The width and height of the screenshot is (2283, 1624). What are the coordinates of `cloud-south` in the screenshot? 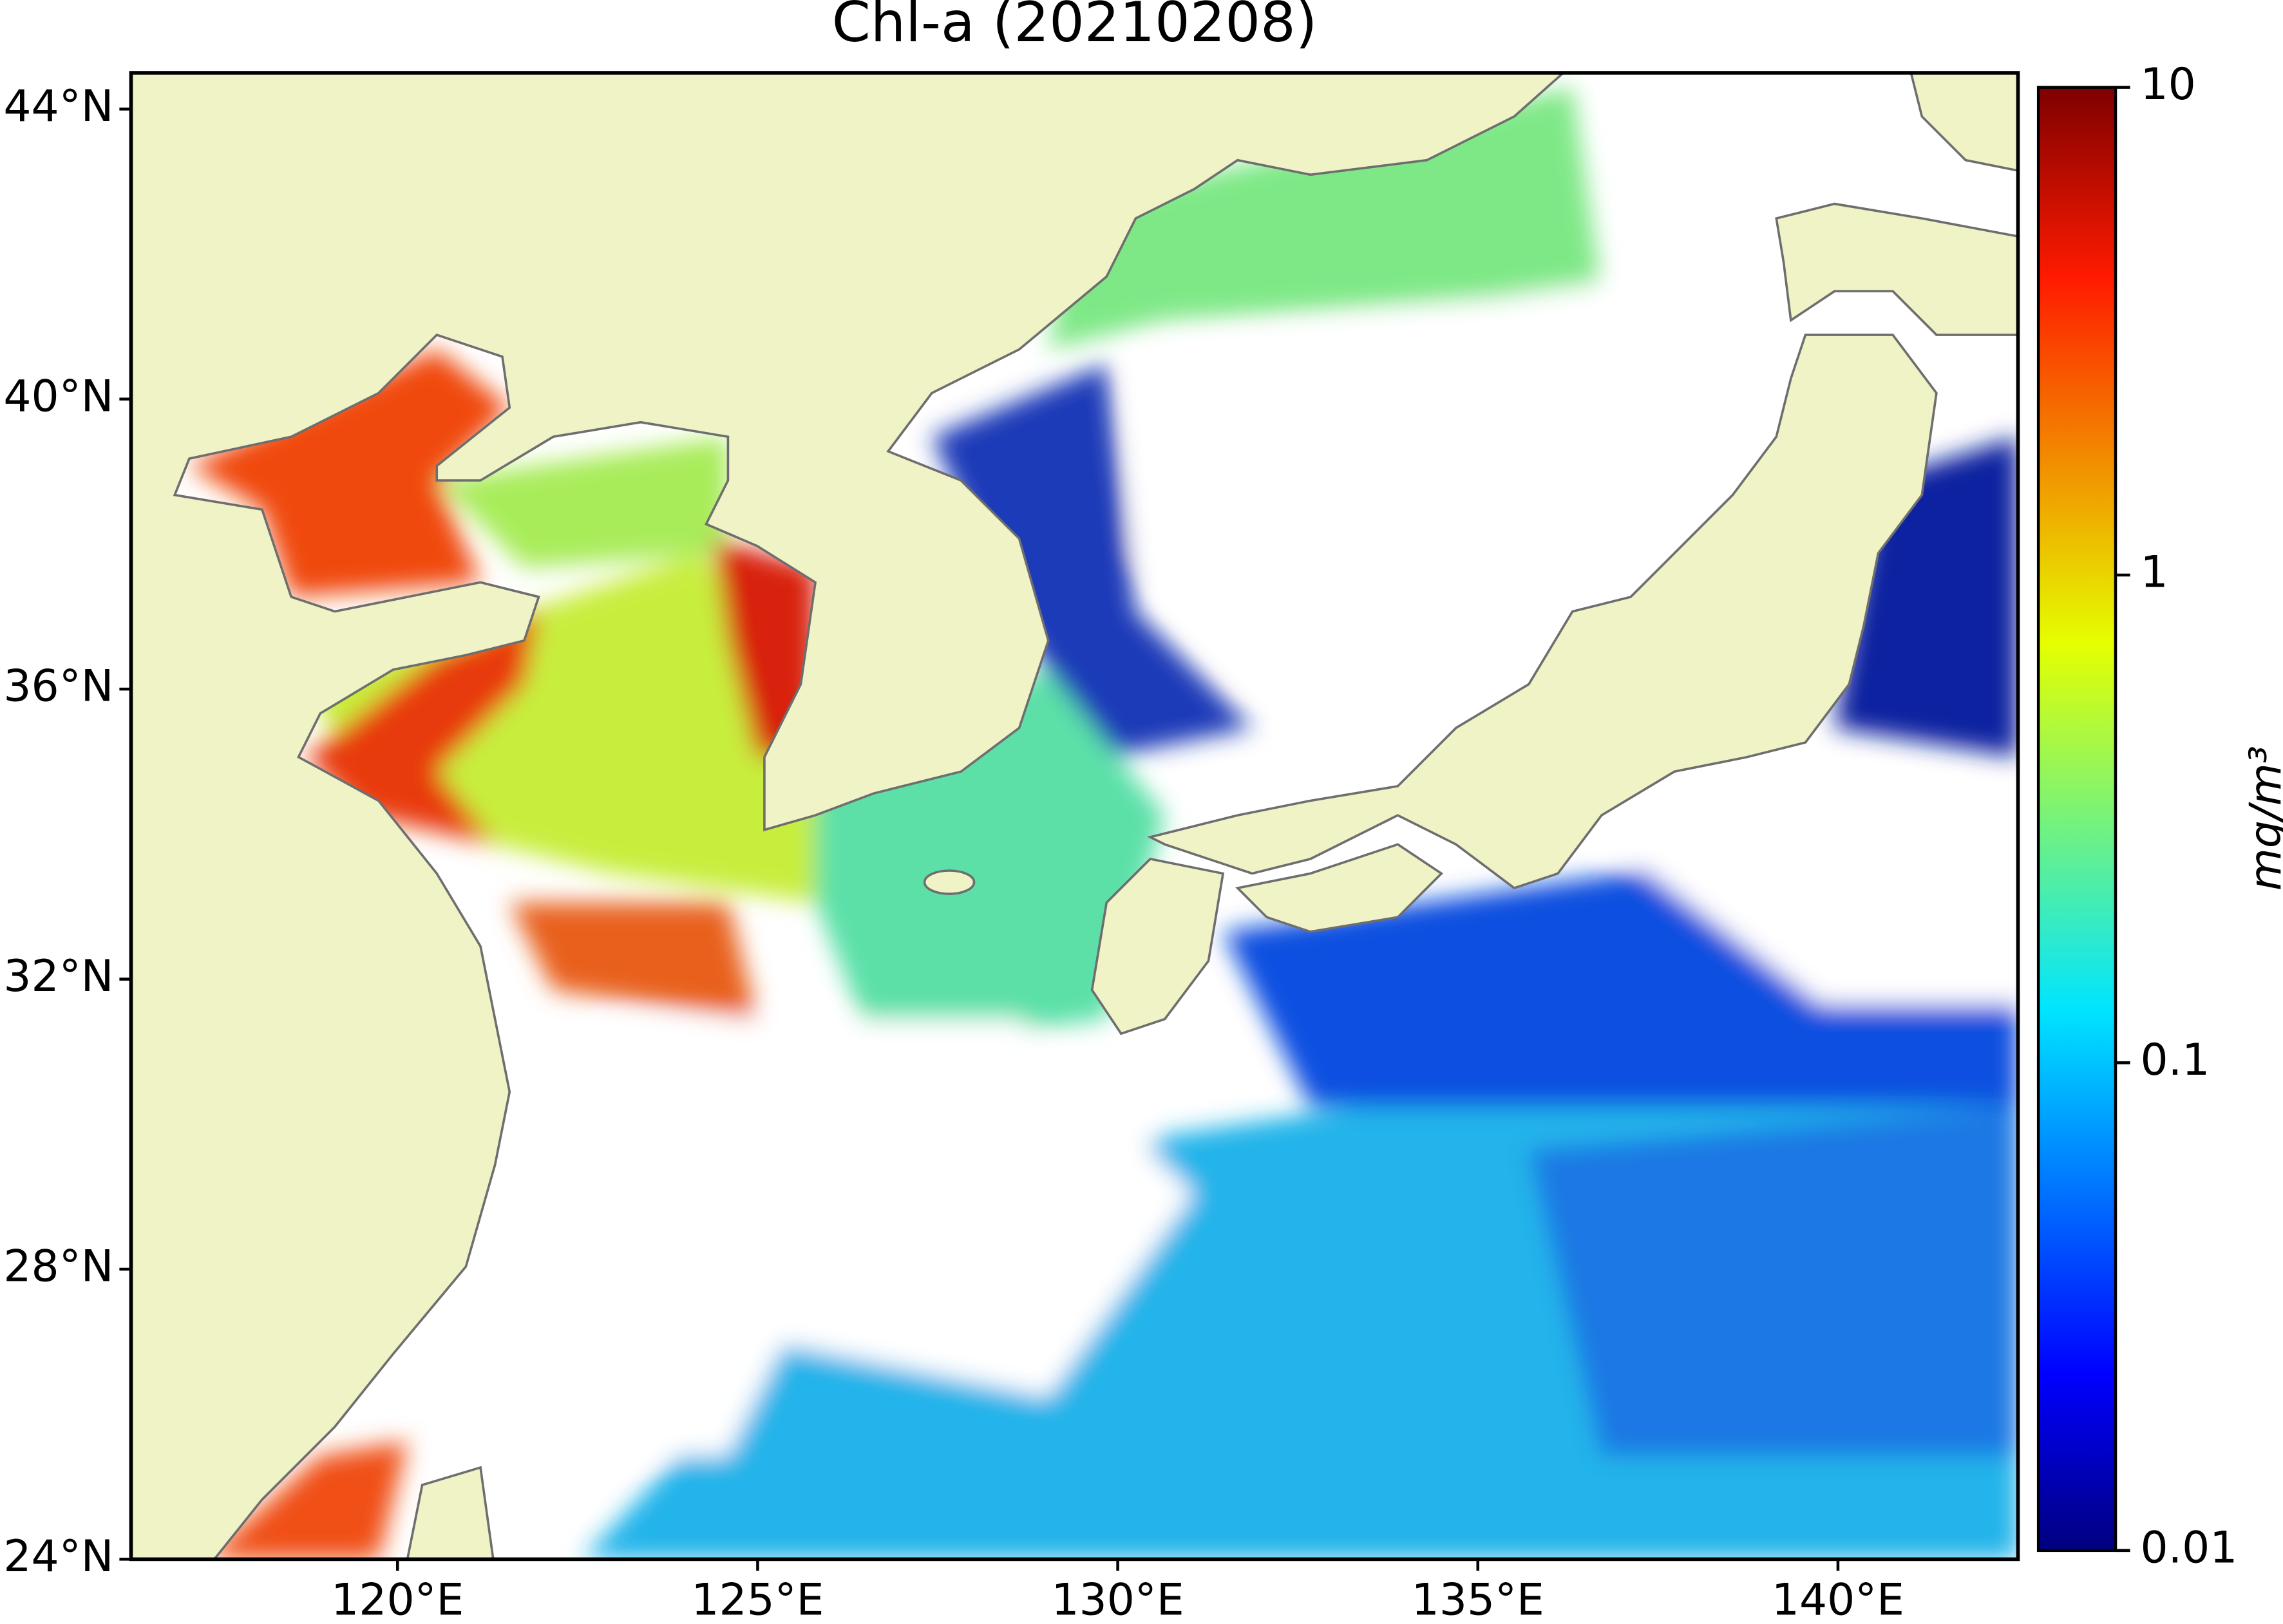 It's located at (648, 1354).